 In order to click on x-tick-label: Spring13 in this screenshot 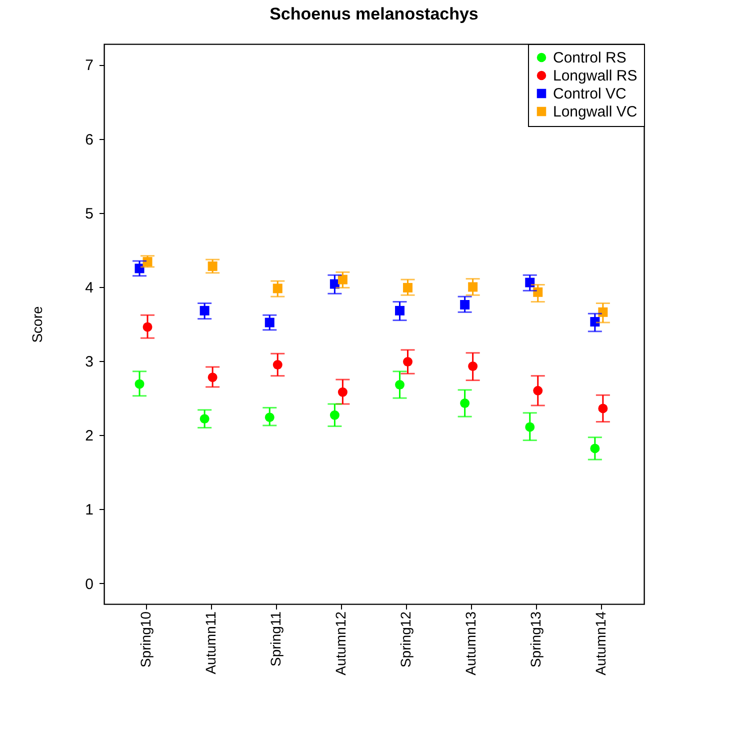, I will do `click(536, 639)`.